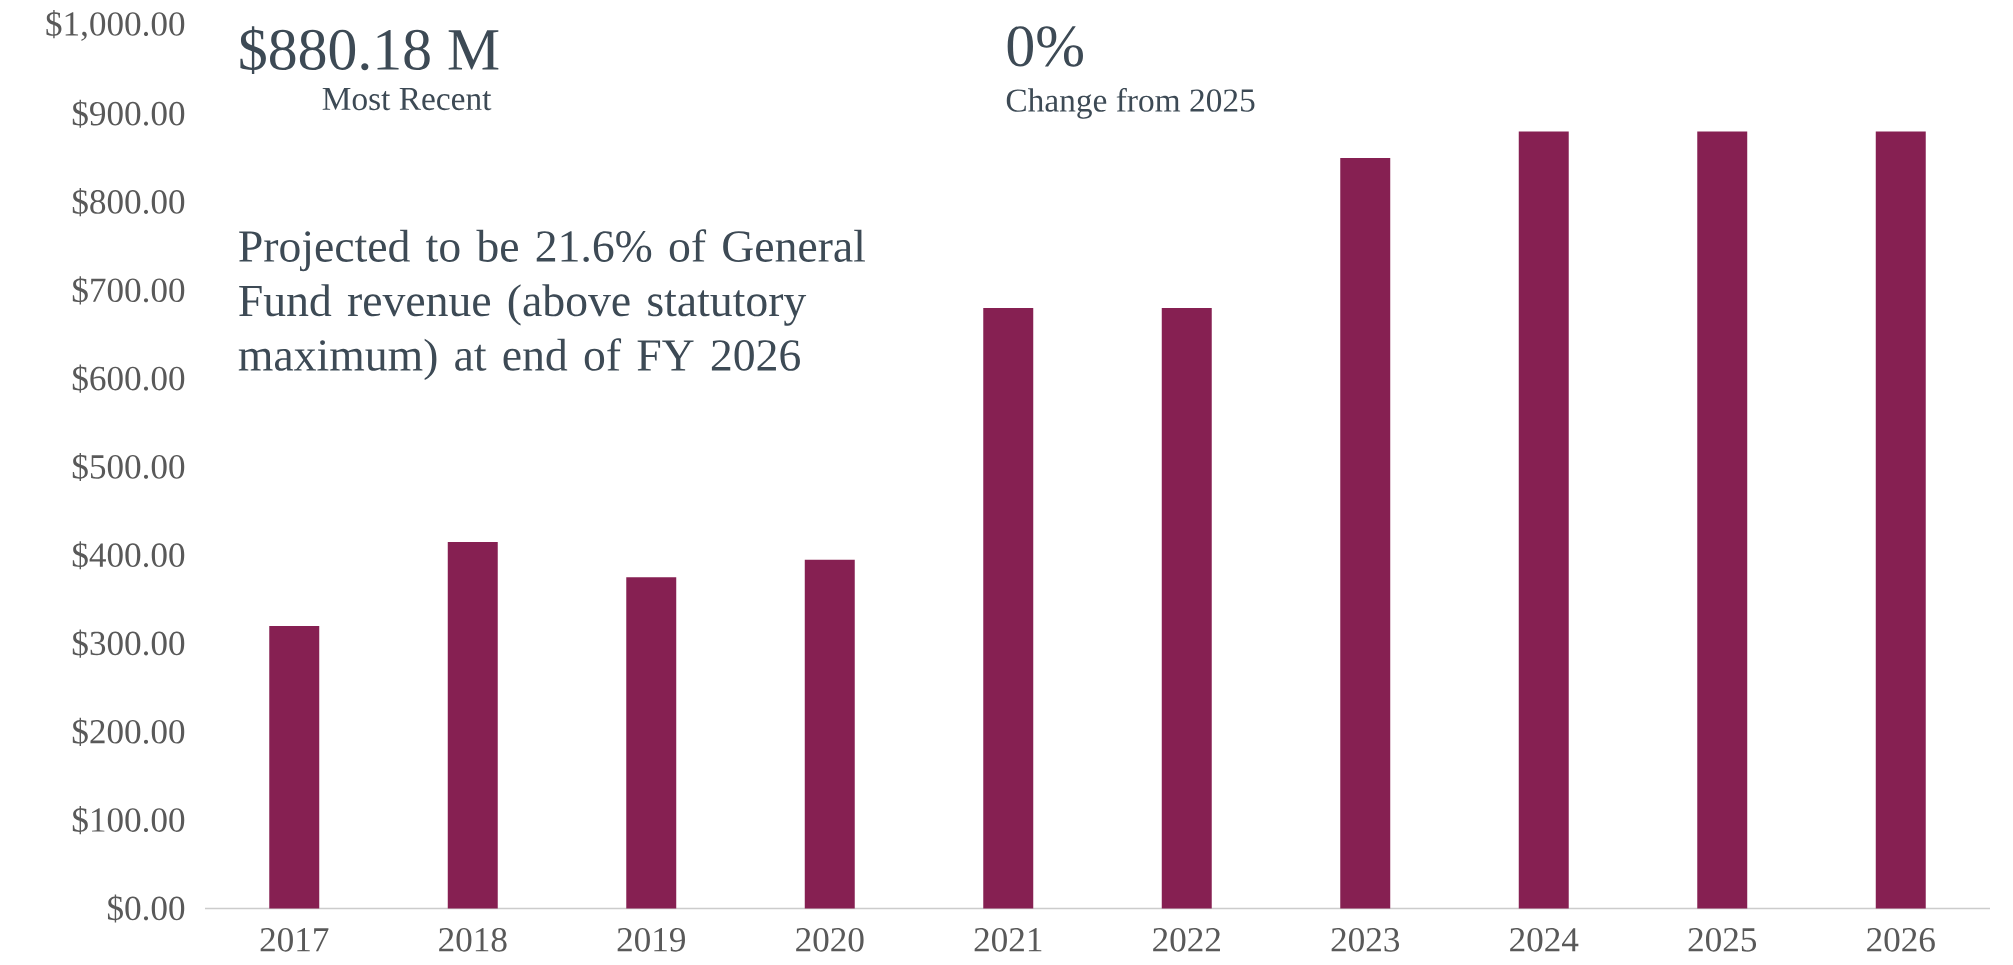 The image size is (2013, 965). What do you see at coordinates (1901, 939) in the screenshot?
I see `x-tick-label: 2026` at bounding box center [1901, 939].